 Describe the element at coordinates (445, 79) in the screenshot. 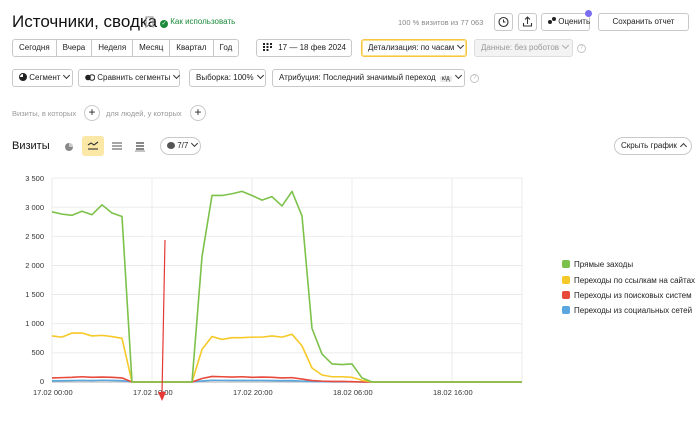

I see `attribution-badge: к/д` at that location.